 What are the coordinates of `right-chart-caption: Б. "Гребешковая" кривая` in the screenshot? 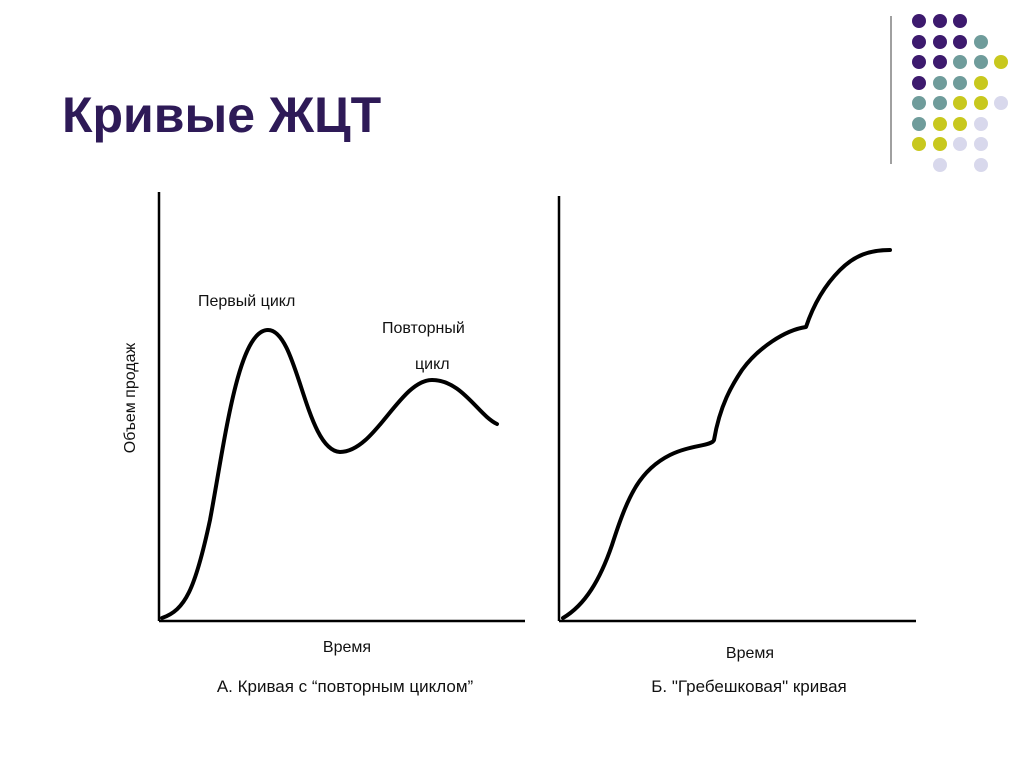 It's located at (748, 686).